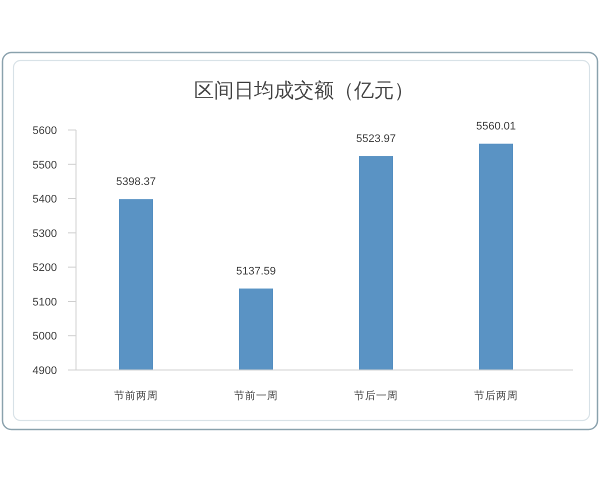 Image resolution: width=600 pixels, height=480 pixels. I want to click on y-tick-label: 5600, so click(44, 131).